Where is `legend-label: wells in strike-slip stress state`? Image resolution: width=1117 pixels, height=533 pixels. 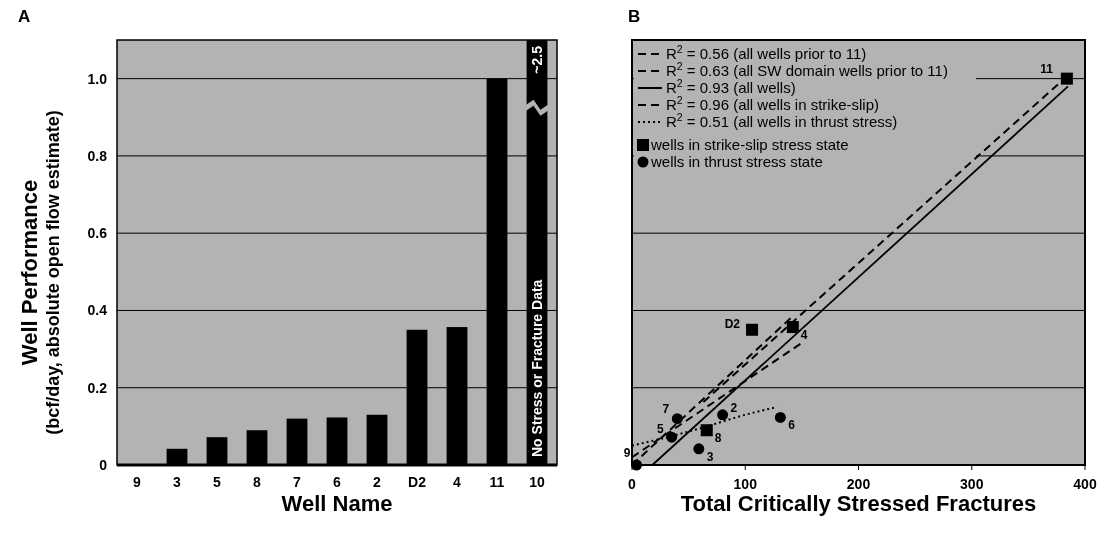
legend-label: wells in strike-slip stress state is located at coordinates (749, 145).